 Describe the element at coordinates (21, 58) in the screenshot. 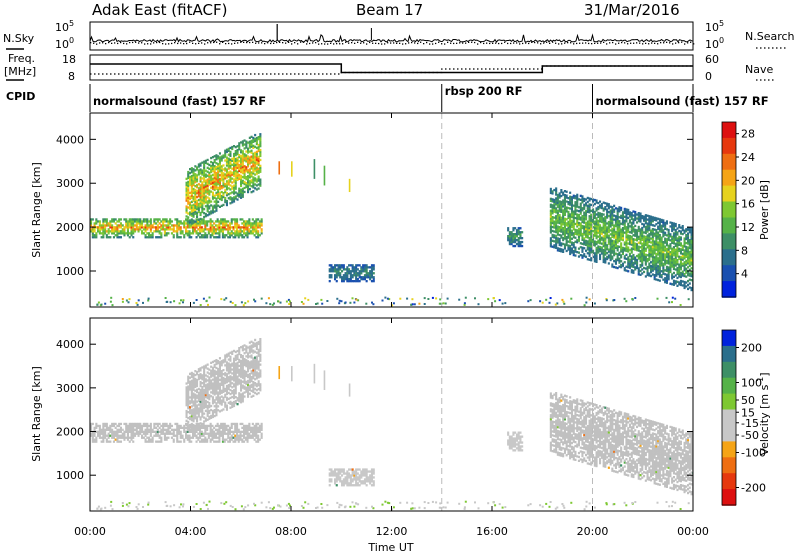

I see `freq-left-label: Freq.` at that location.